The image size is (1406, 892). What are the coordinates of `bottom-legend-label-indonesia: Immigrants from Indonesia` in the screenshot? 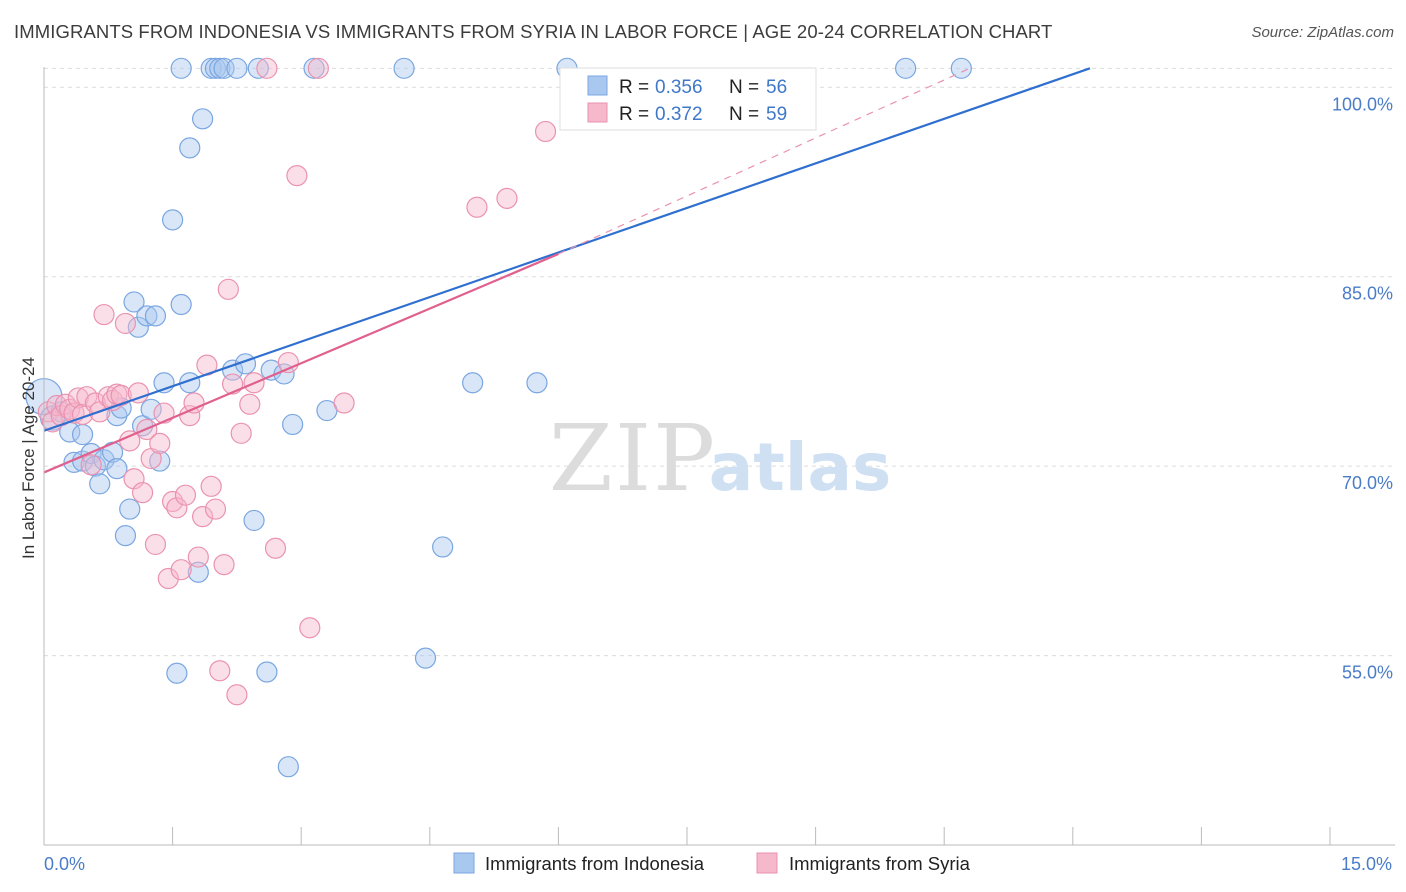 It's located at (595, 863).